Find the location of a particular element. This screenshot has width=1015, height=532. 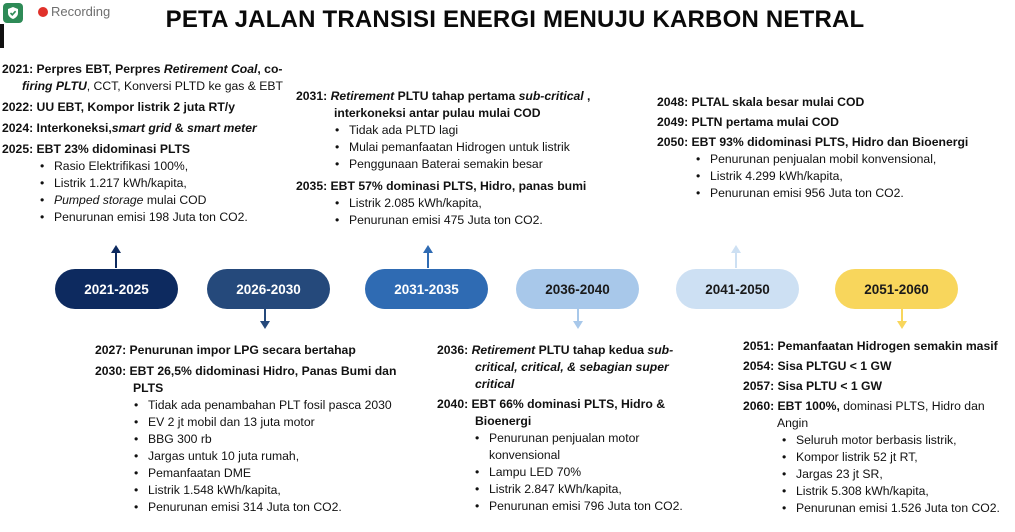

bullet-item: Penurunan emisi 475 Juta ton CO2. is located at coordinates (484, 220).